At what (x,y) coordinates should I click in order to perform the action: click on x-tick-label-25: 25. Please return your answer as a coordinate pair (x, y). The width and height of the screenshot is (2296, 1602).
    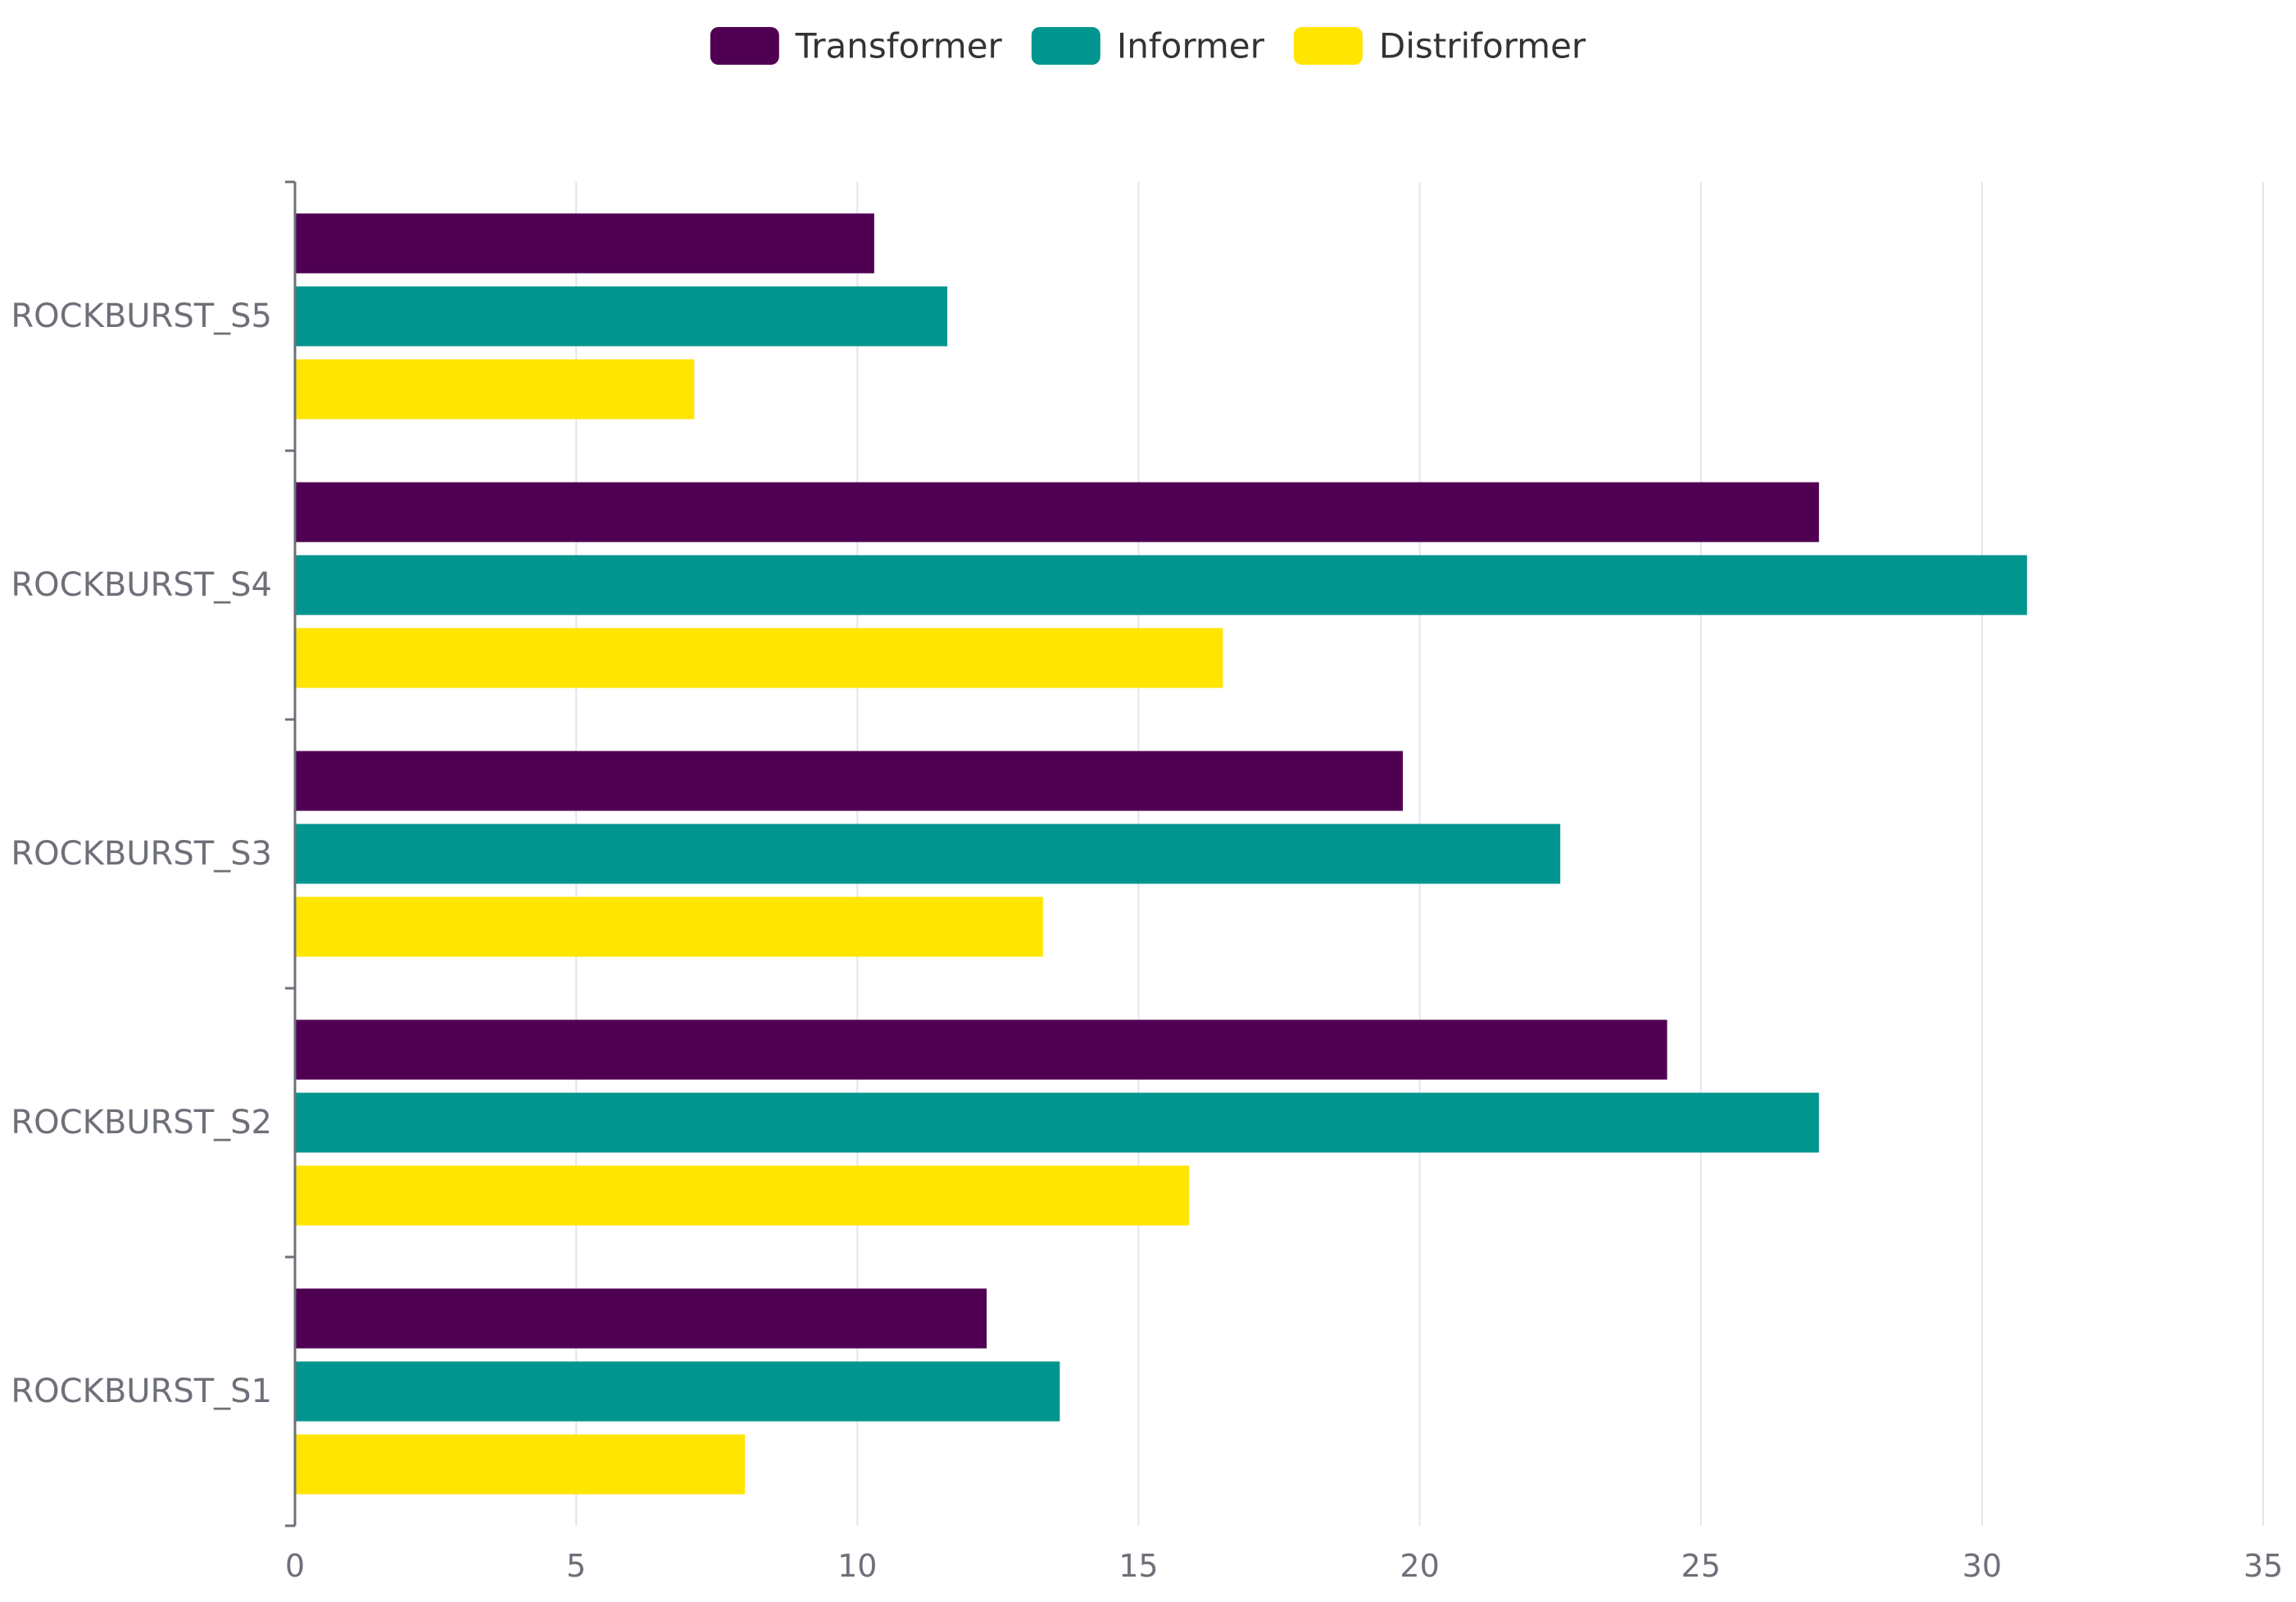
    Looking at the image, I should click on (1701, 1566).